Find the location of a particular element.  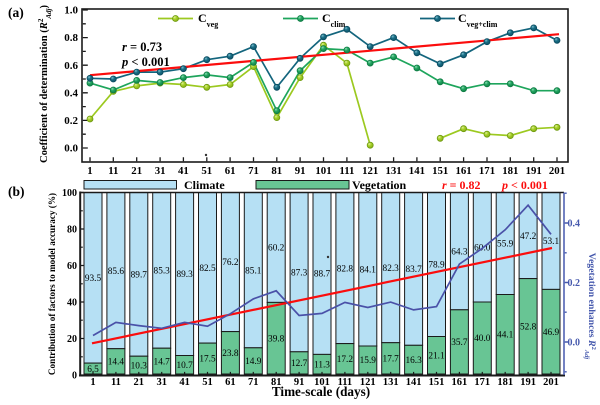

svg-text: Vegetation enhances R2Adj is located at coordinates (591, 306).